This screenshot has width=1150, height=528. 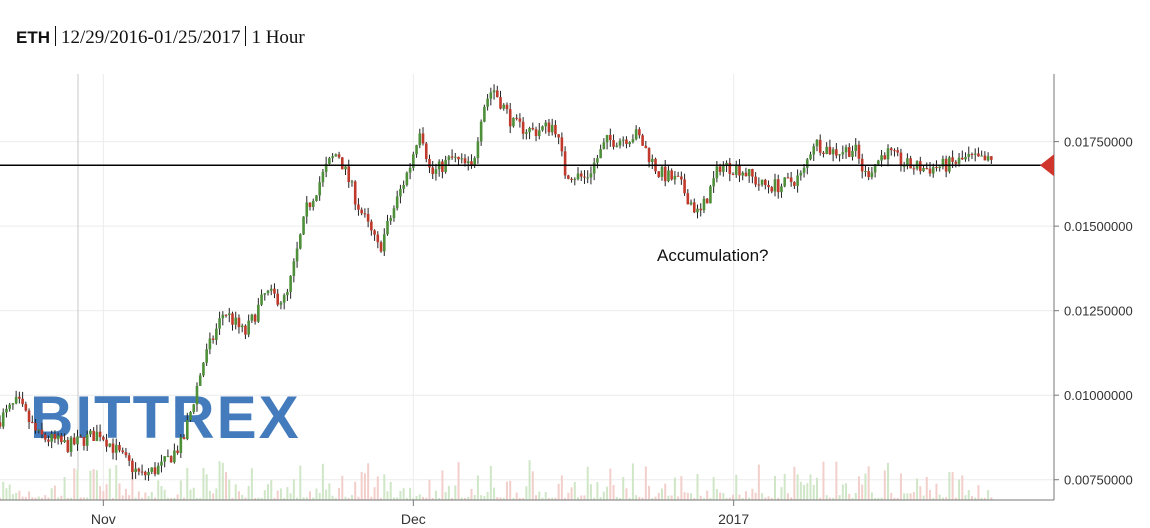 I want to click on y-tick-label: 0.01250000, so click(x=1098, y=311).